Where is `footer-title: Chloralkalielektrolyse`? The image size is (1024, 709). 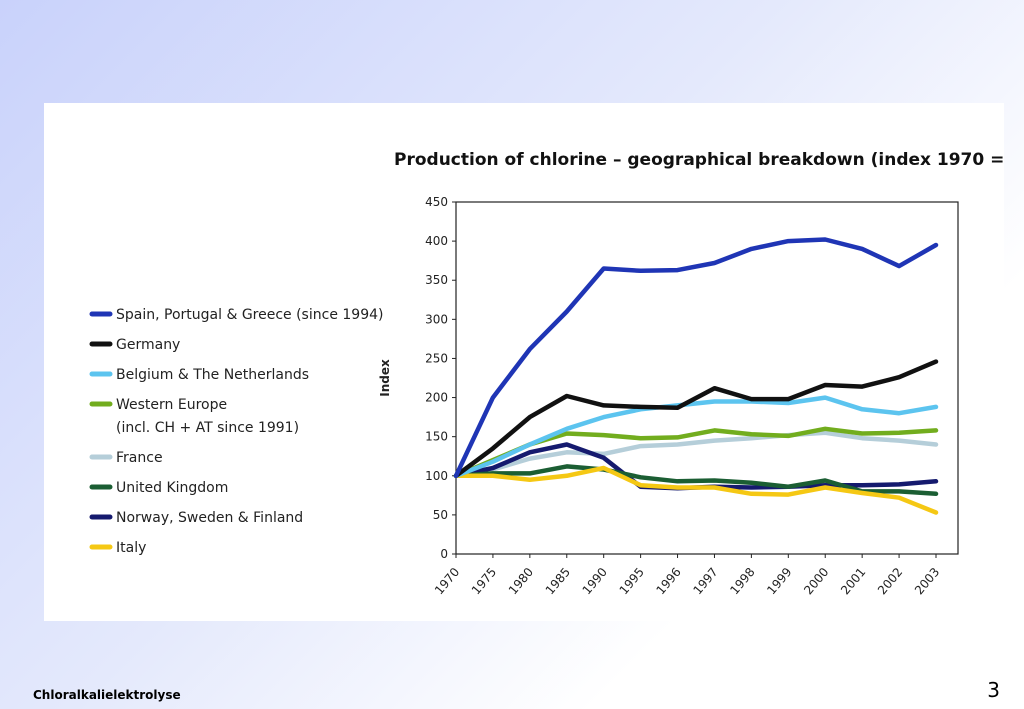 footer-title: Chloralkalielektrolyse is located at coordinates (107, 695).